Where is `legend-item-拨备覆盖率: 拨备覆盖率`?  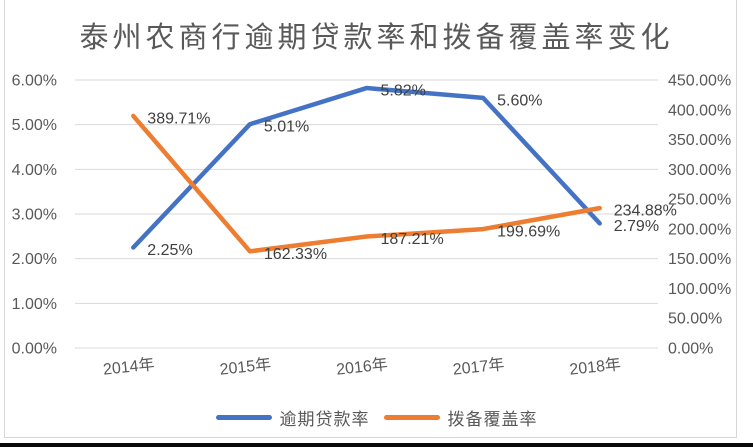
legend-item-拨备覆盖率: 拨备覆盖率 is located at coordinates (460, 417).